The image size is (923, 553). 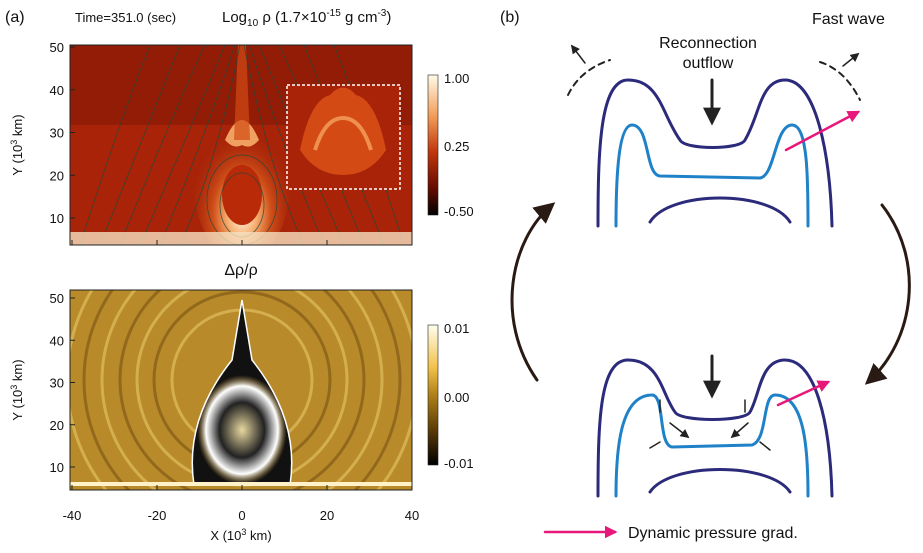 I want to click on outflow-label: Reconnection, so click(x=708, y=43).